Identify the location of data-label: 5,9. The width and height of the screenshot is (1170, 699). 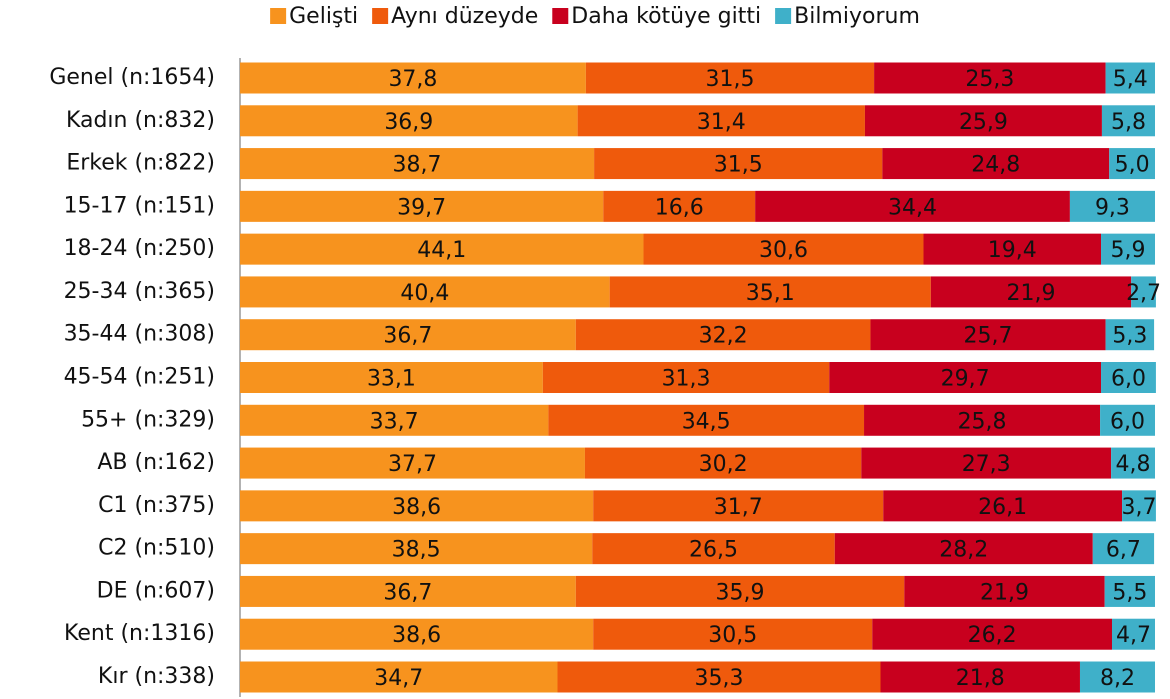
(1128, 250).